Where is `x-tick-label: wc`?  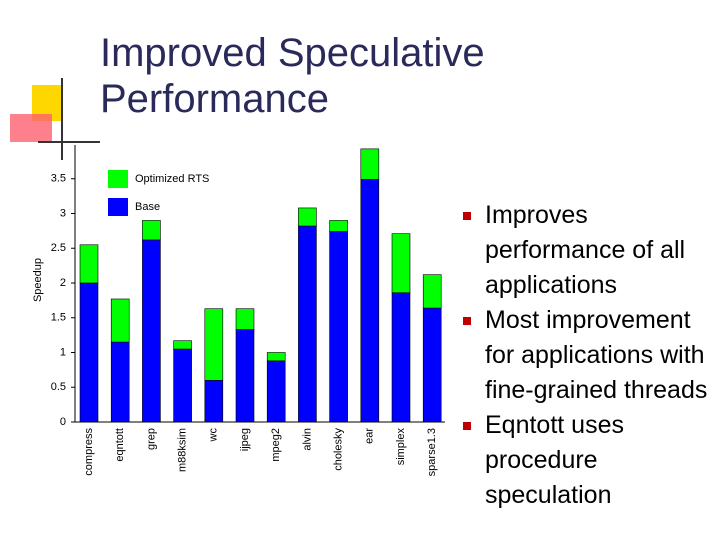 x-tick-label: wc is located at coordinates (214, 435).